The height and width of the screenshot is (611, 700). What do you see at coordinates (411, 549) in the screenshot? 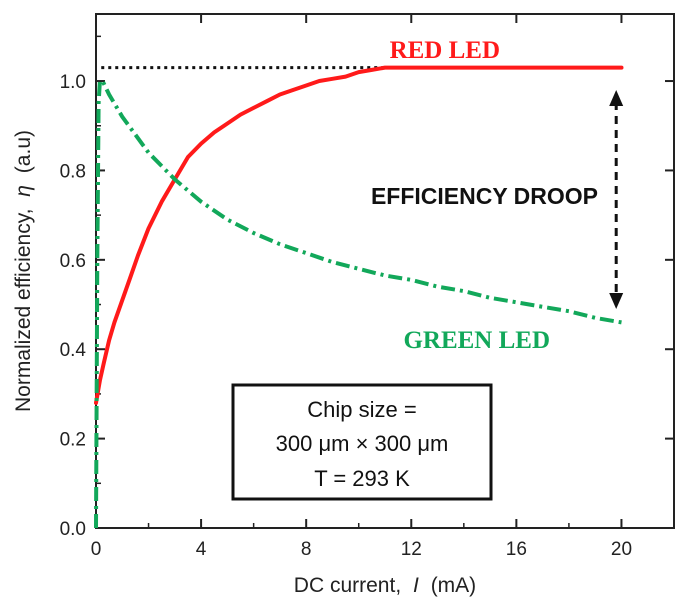
I see `x-tick-label: 12` at bounding box center [411, 549].